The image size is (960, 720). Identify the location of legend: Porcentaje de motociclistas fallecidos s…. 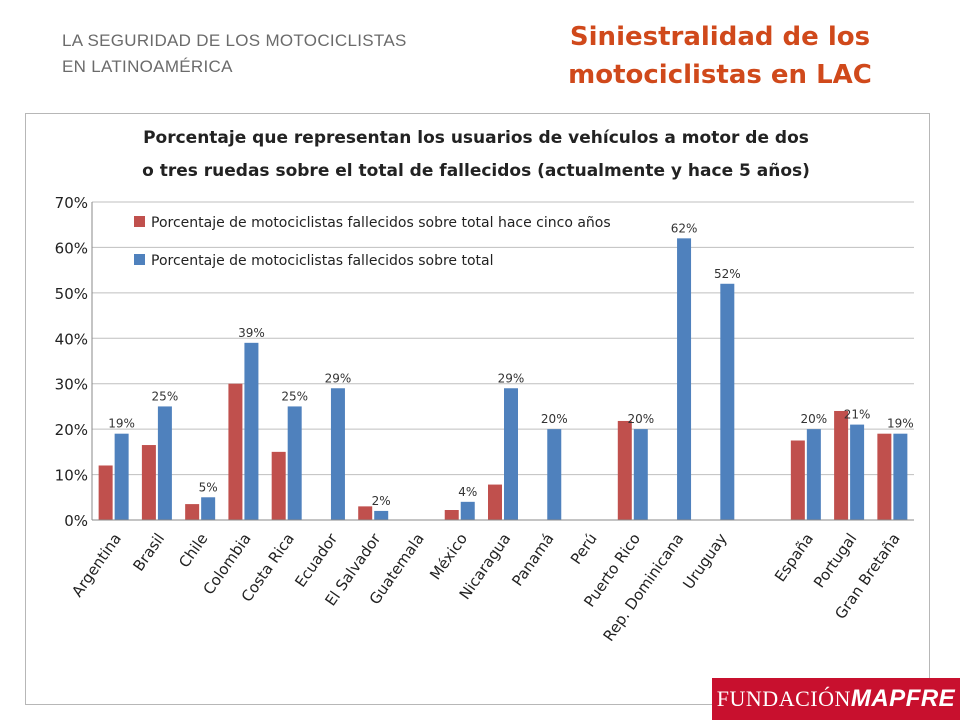
(372, 242).